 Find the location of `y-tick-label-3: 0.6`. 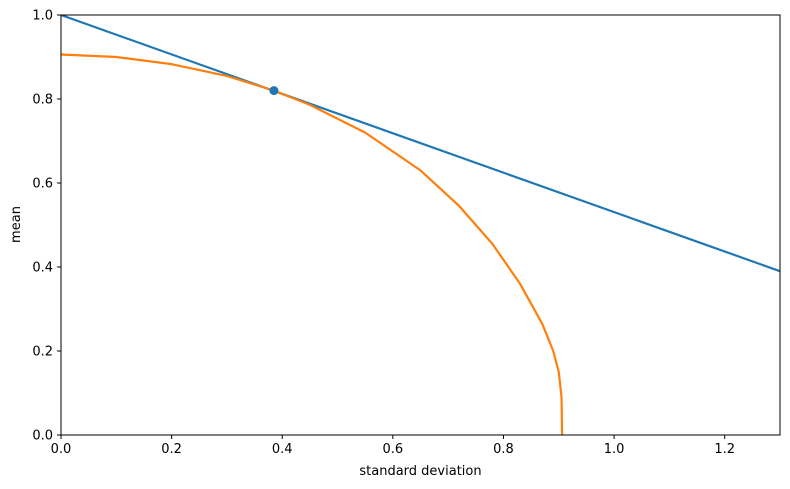

y-tick-label-3: 0.6 is located at coordinates (42, 184).